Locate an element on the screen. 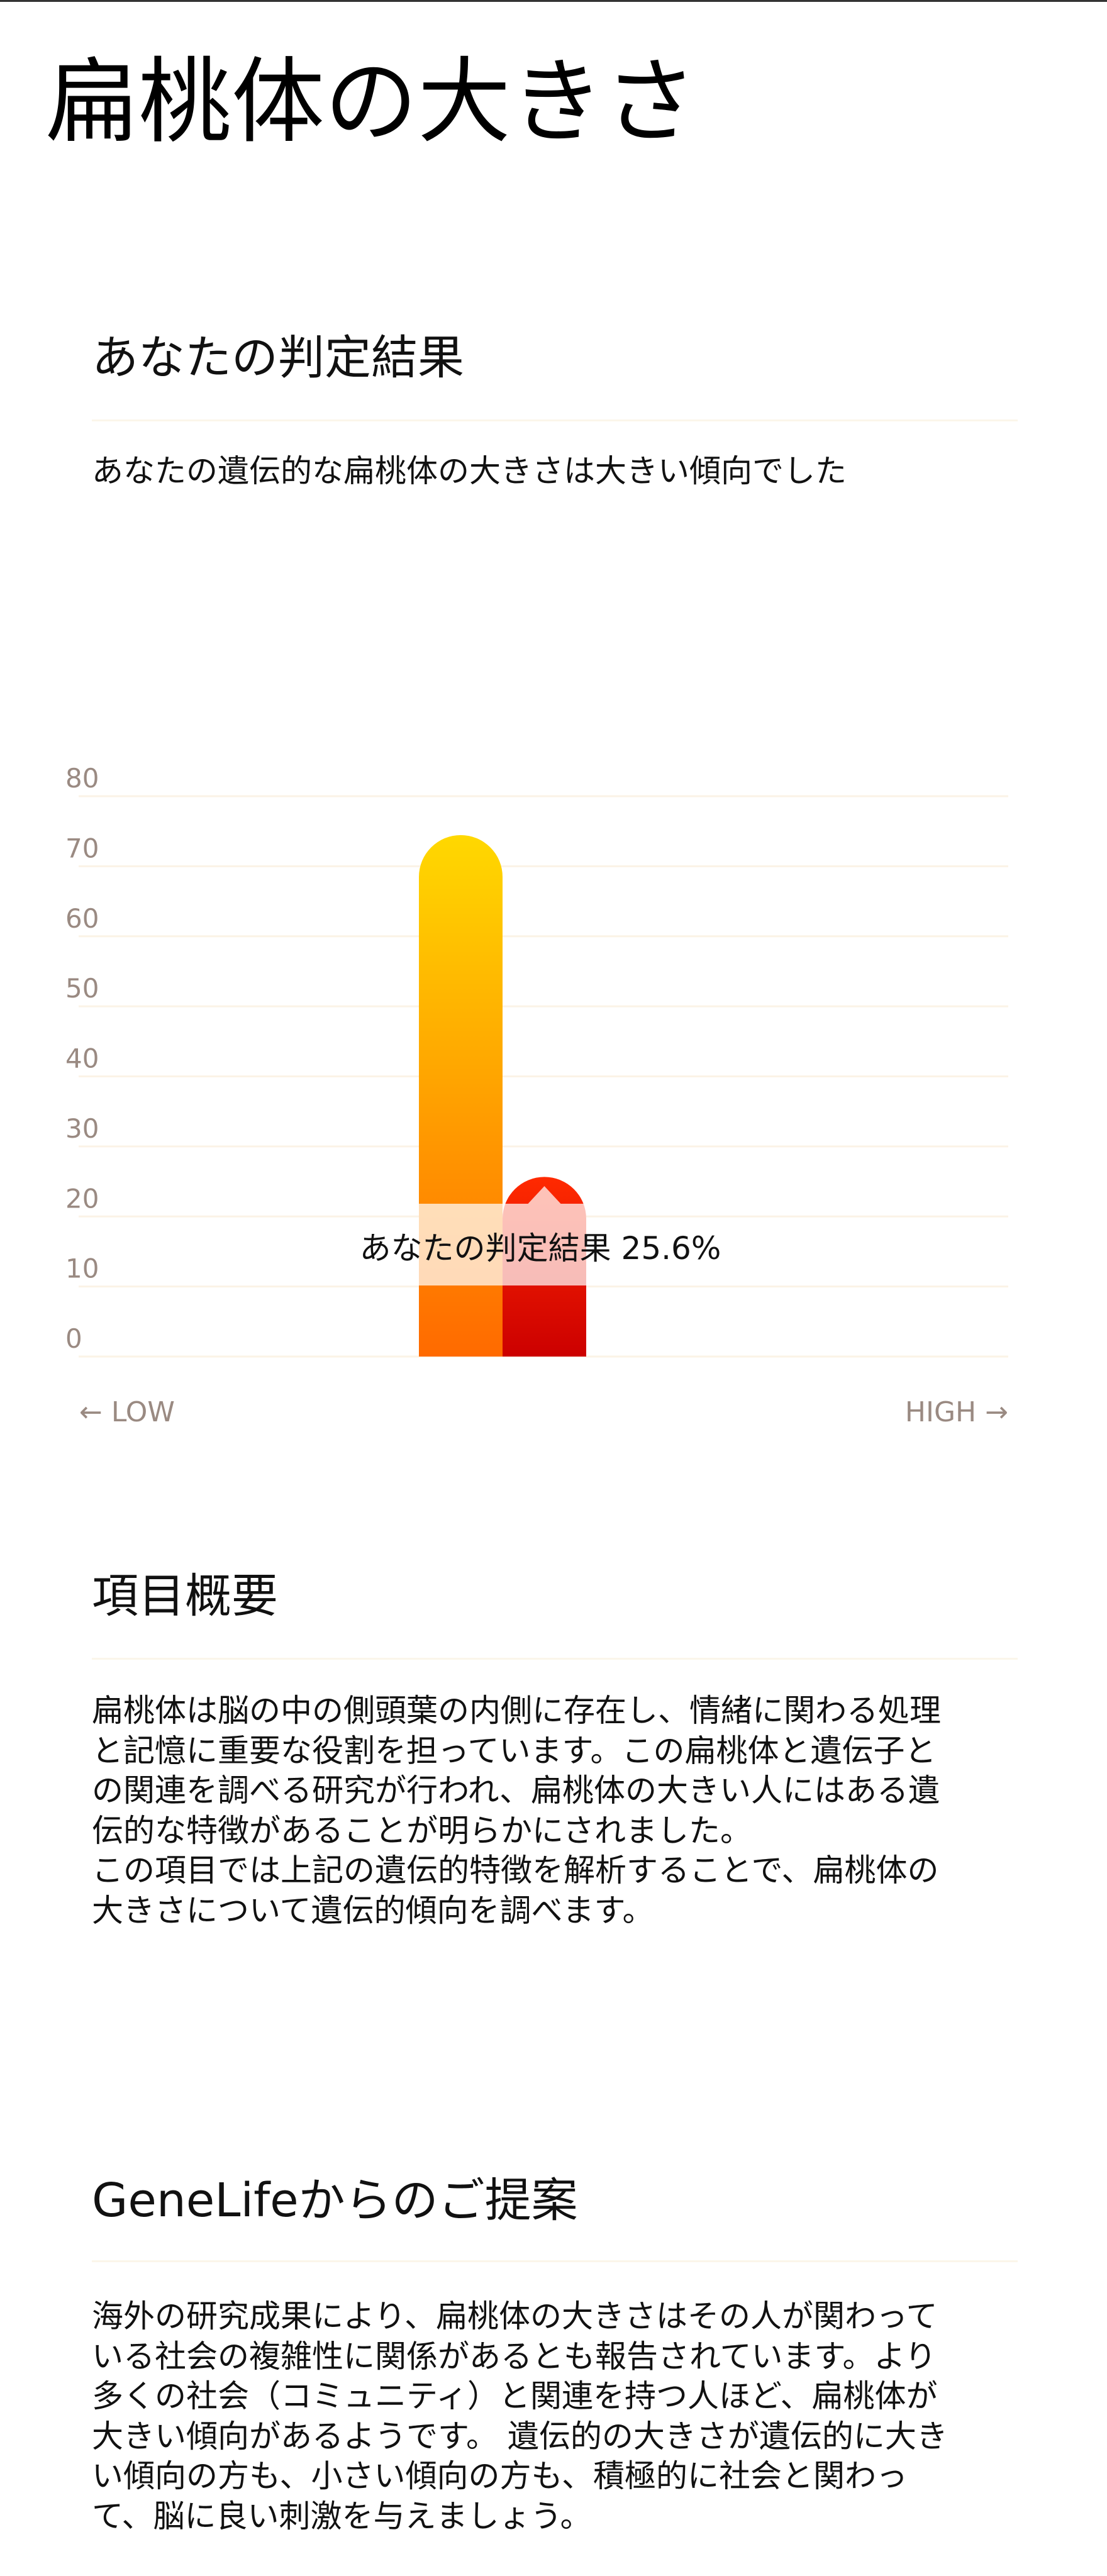 The image size is (1107, 2576). y-axis-ticks: 0 10 20 30 40 50 60 70 80 is located at coordinates (82, 1058).